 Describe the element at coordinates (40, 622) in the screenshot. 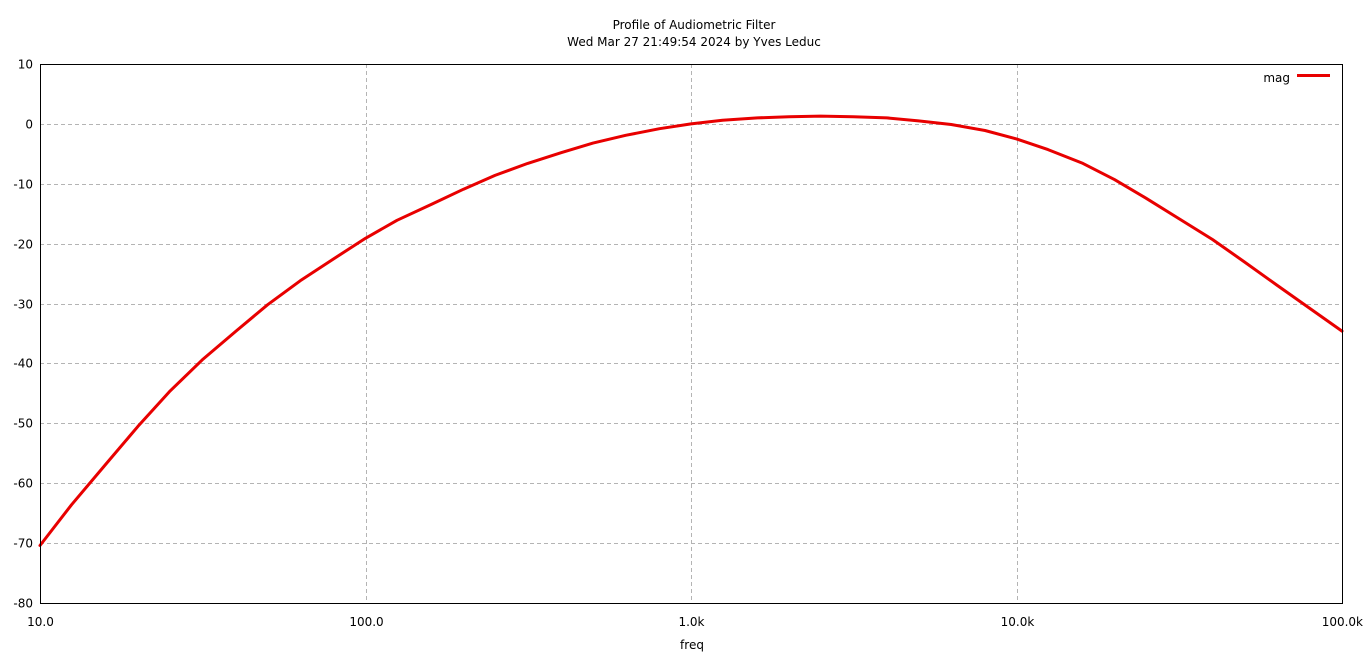

I see `x-tick-label: 10.0` at that location.